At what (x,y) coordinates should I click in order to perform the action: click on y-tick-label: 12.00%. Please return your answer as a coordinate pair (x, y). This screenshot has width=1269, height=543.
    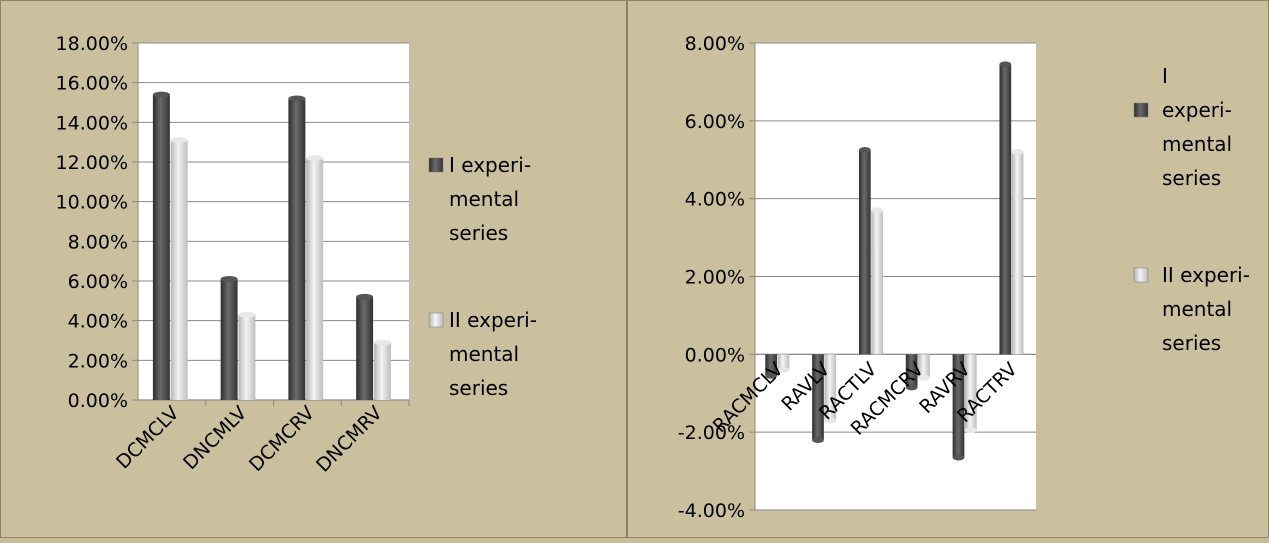
    Looking at the image, I should click on (92, 163).